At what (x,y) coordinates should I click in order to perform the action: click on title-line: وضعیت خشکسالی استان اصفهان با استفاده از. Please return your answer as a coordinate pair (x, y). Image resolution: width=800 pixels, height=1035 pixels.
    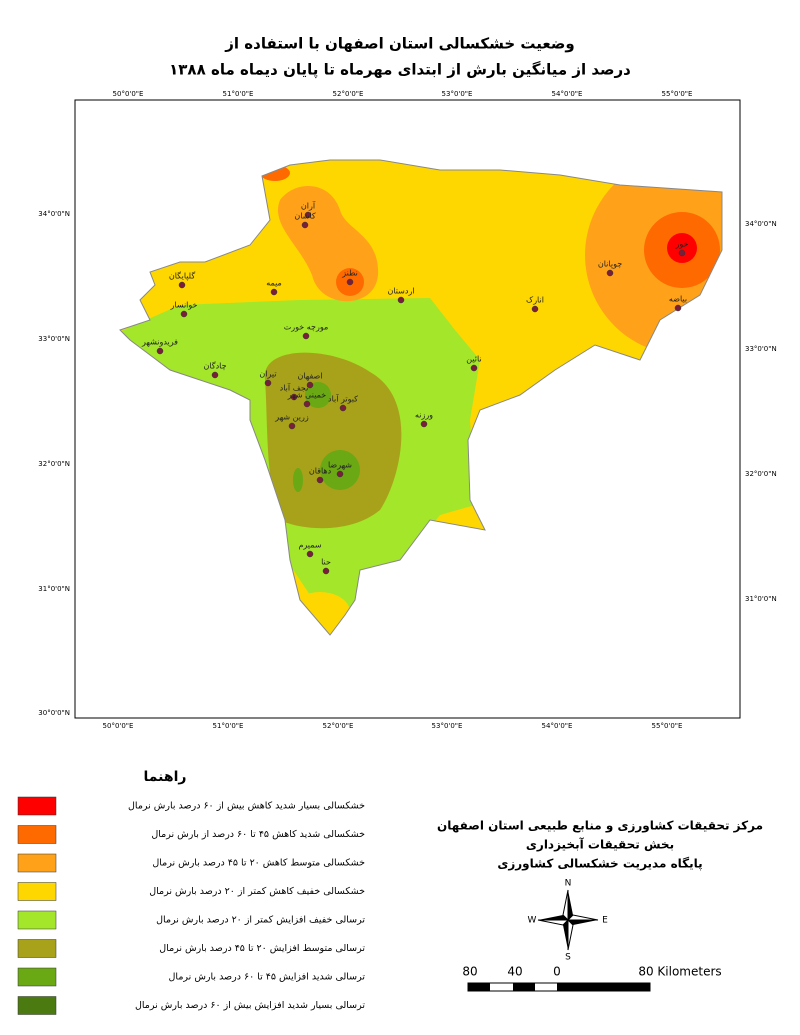
    Looking at the image, I should click on (399, 44).